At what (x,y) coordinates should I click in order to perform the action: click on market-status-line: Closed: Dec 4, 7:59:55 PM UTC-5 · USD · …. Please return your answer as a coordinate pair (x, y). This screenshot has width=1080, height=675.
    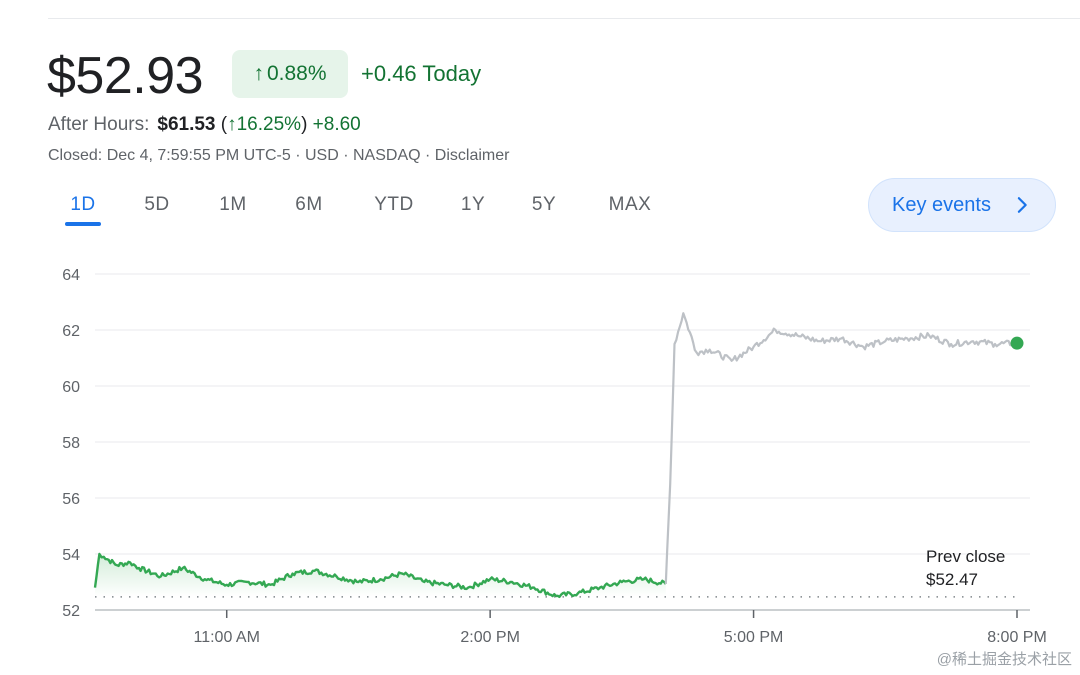
    Looking at the image, I should click on (278, 156).